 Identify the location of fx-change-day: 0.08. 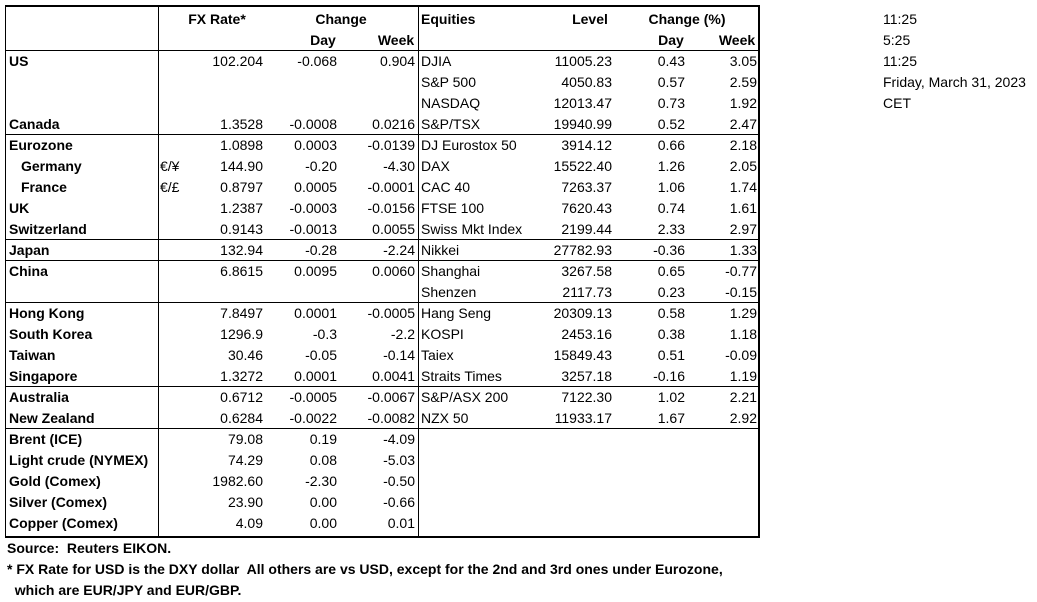
(323, 460).